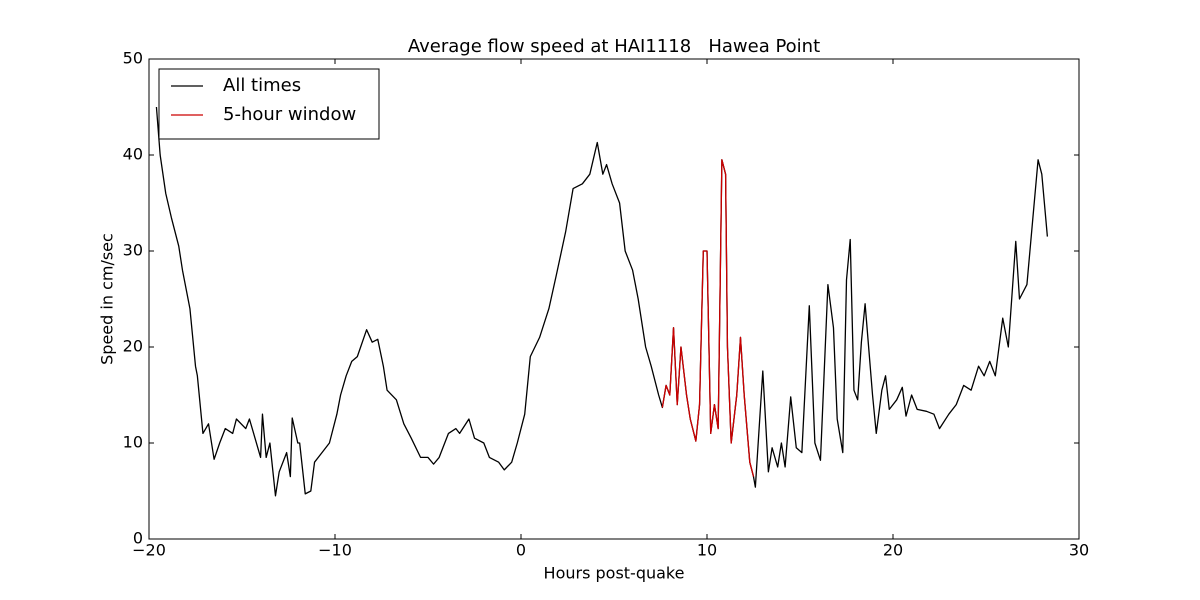 This screenshot has width=1200, height=600. What do you see at coordinates (1079, 550) in the screenshot?
I see `x-tick-label: 30` at bounding box center [1079, 550].